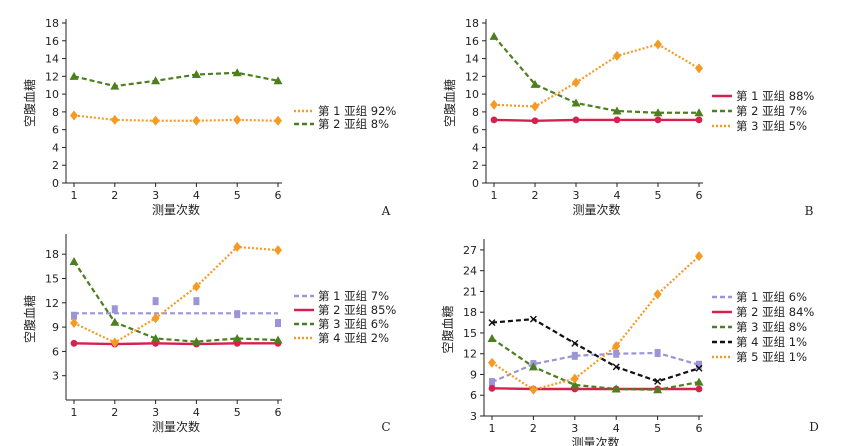  What do you see at coordinates (52, 59) in the screenshot?
I see `y-tick-label: 14` at bounding box center [52, 59].